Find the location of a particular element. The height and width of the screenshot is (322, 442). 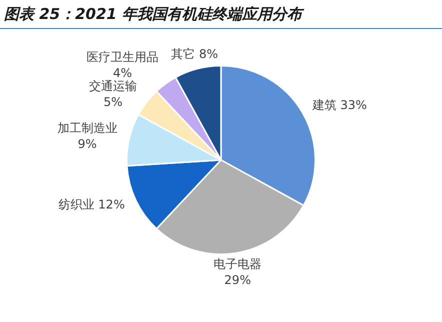

data-label: 5% is located at coordinates (113, 102).